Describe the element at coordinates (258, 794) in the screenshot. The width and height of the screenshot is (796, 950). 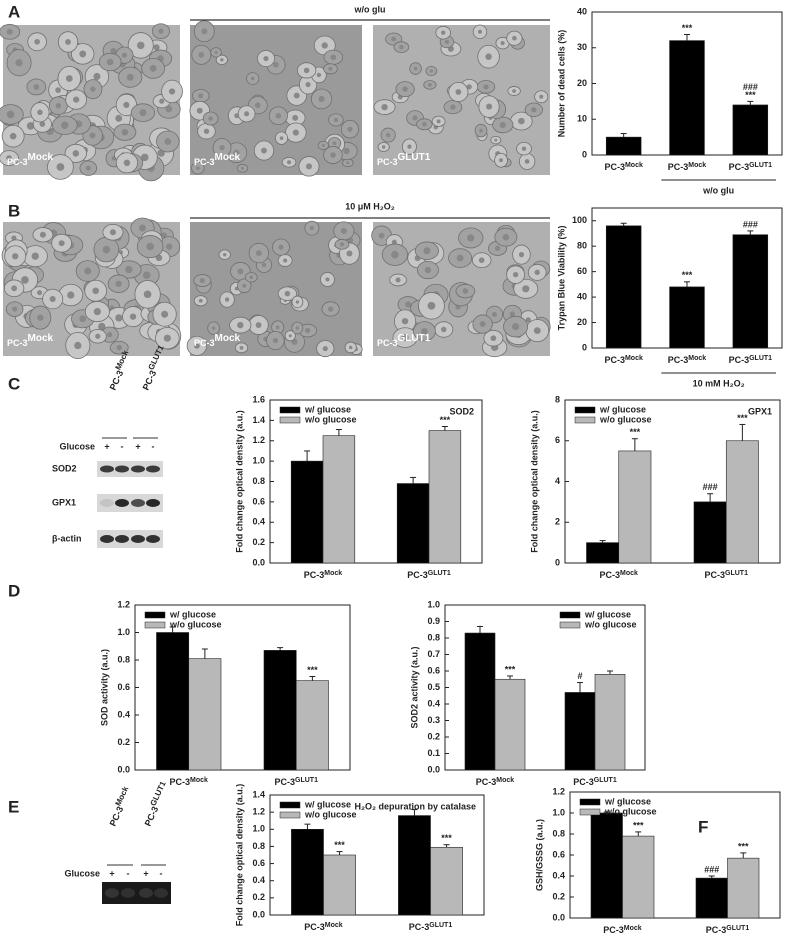
I see `y-tick-label: 1.4` at that location.